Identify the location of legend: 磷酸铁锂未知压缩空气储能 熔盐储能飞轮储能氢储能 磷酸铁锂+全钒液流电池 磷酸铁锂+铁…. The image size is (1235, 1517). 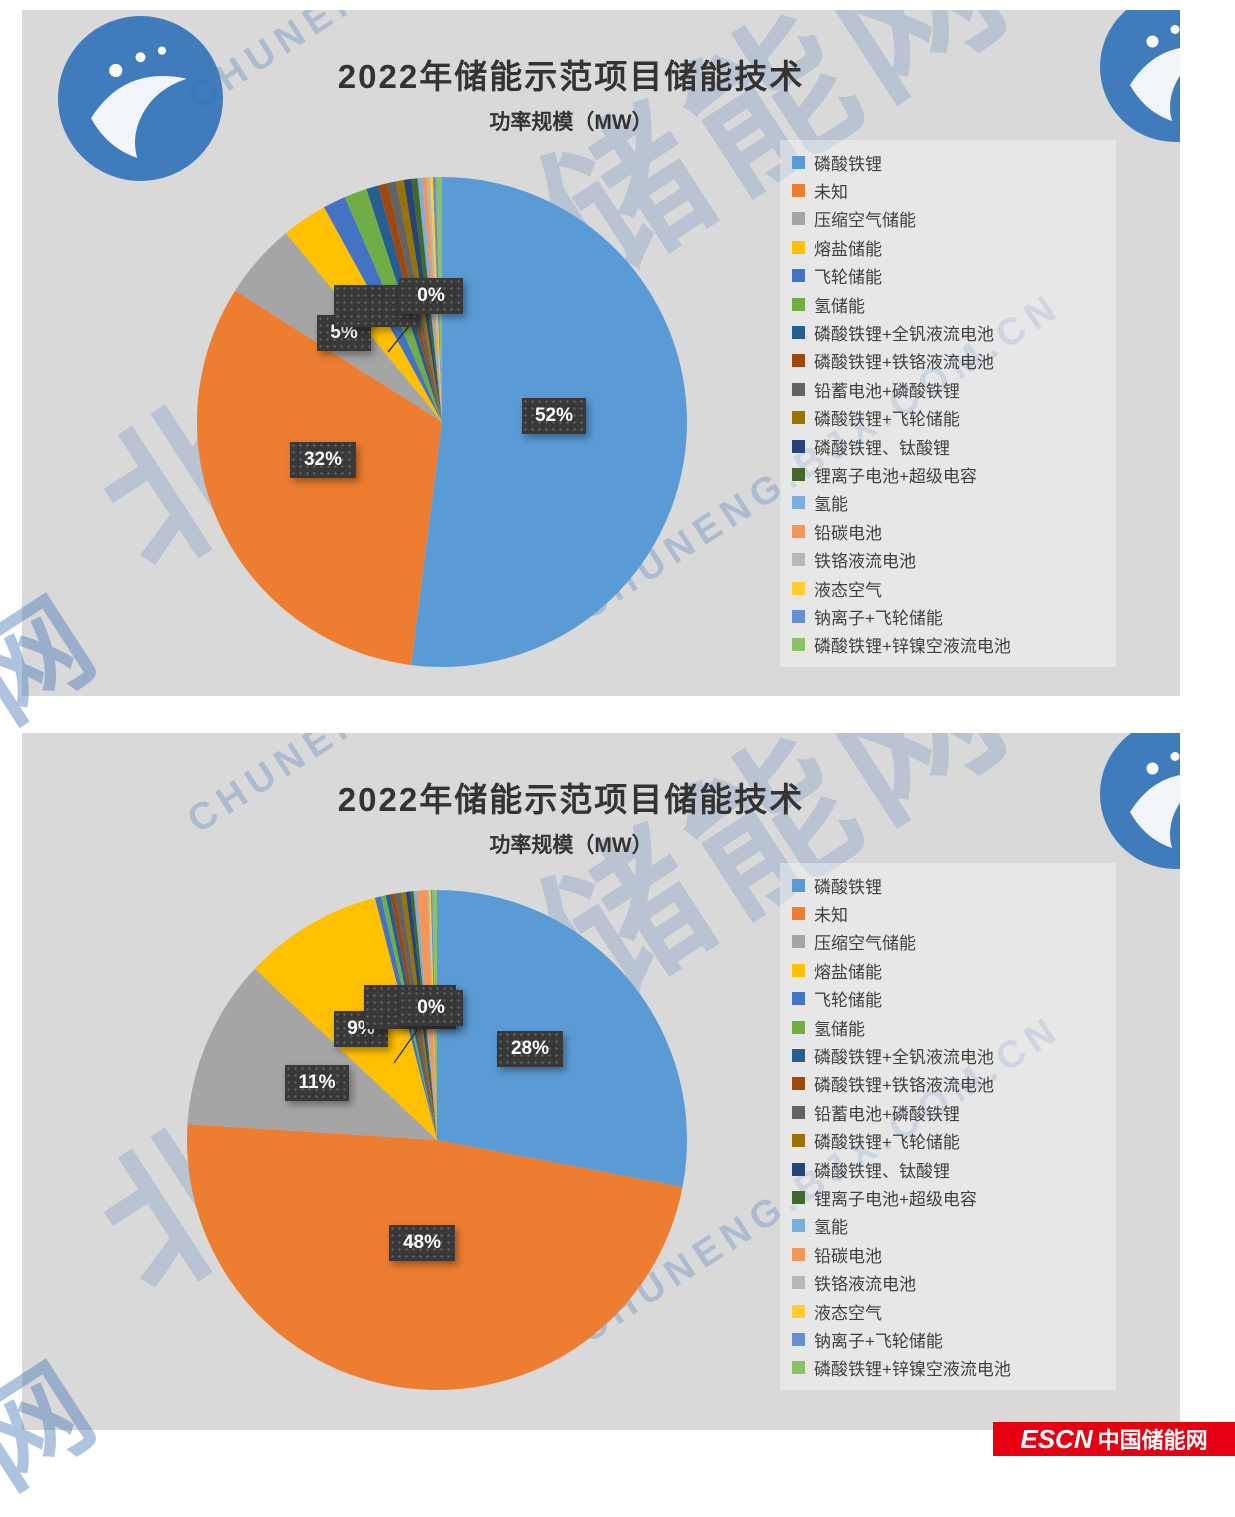
(948, 404).